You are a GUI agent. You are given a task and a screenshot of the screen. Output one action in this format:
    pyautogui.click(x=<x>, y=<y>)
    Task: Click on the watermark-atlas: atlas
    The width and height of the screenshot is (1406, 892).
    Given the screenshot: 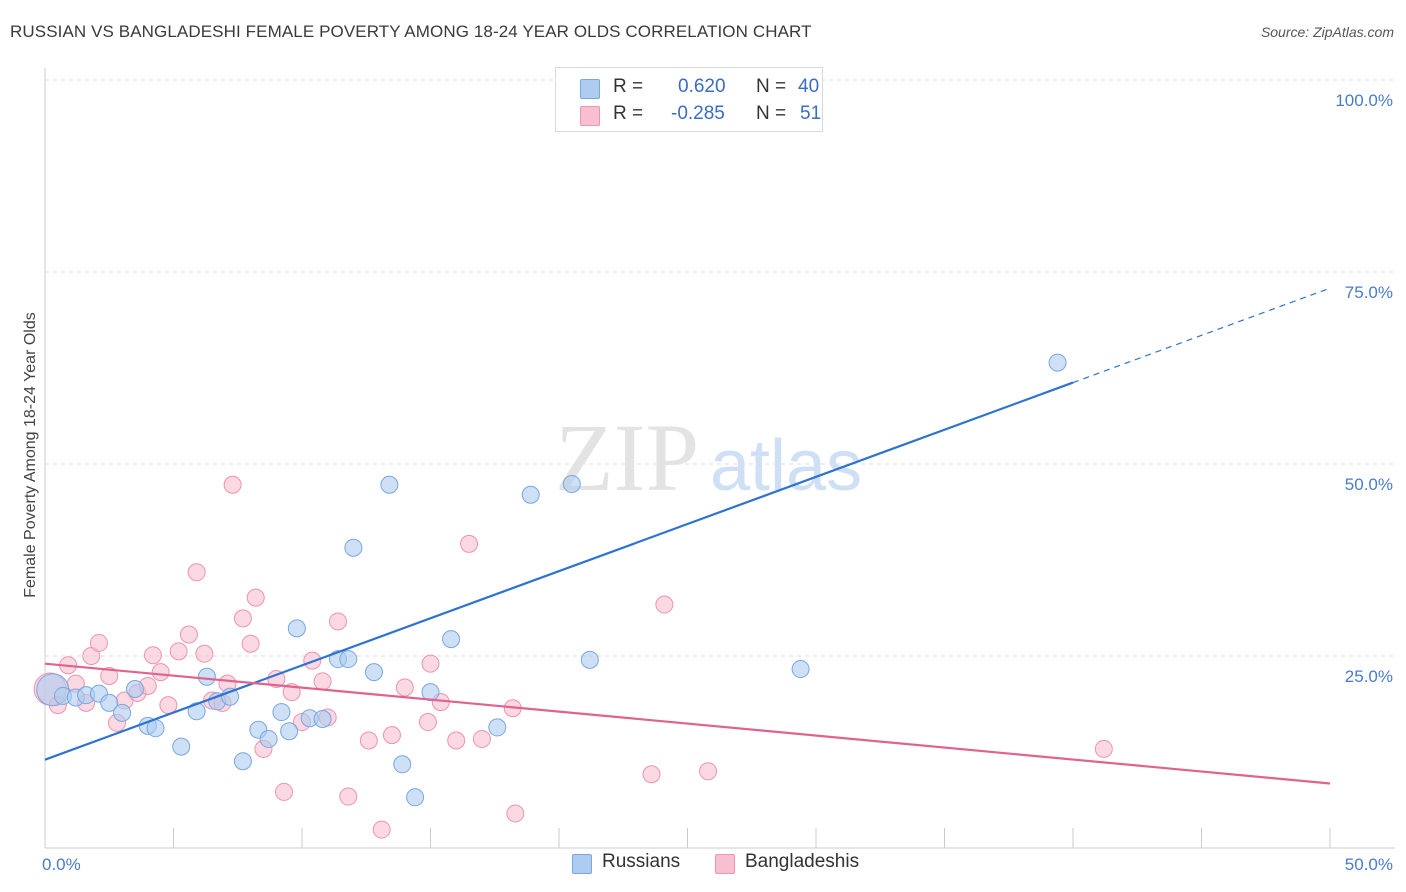 What is the action you would take?
    pyautogui.click(x=786, y=466)
    